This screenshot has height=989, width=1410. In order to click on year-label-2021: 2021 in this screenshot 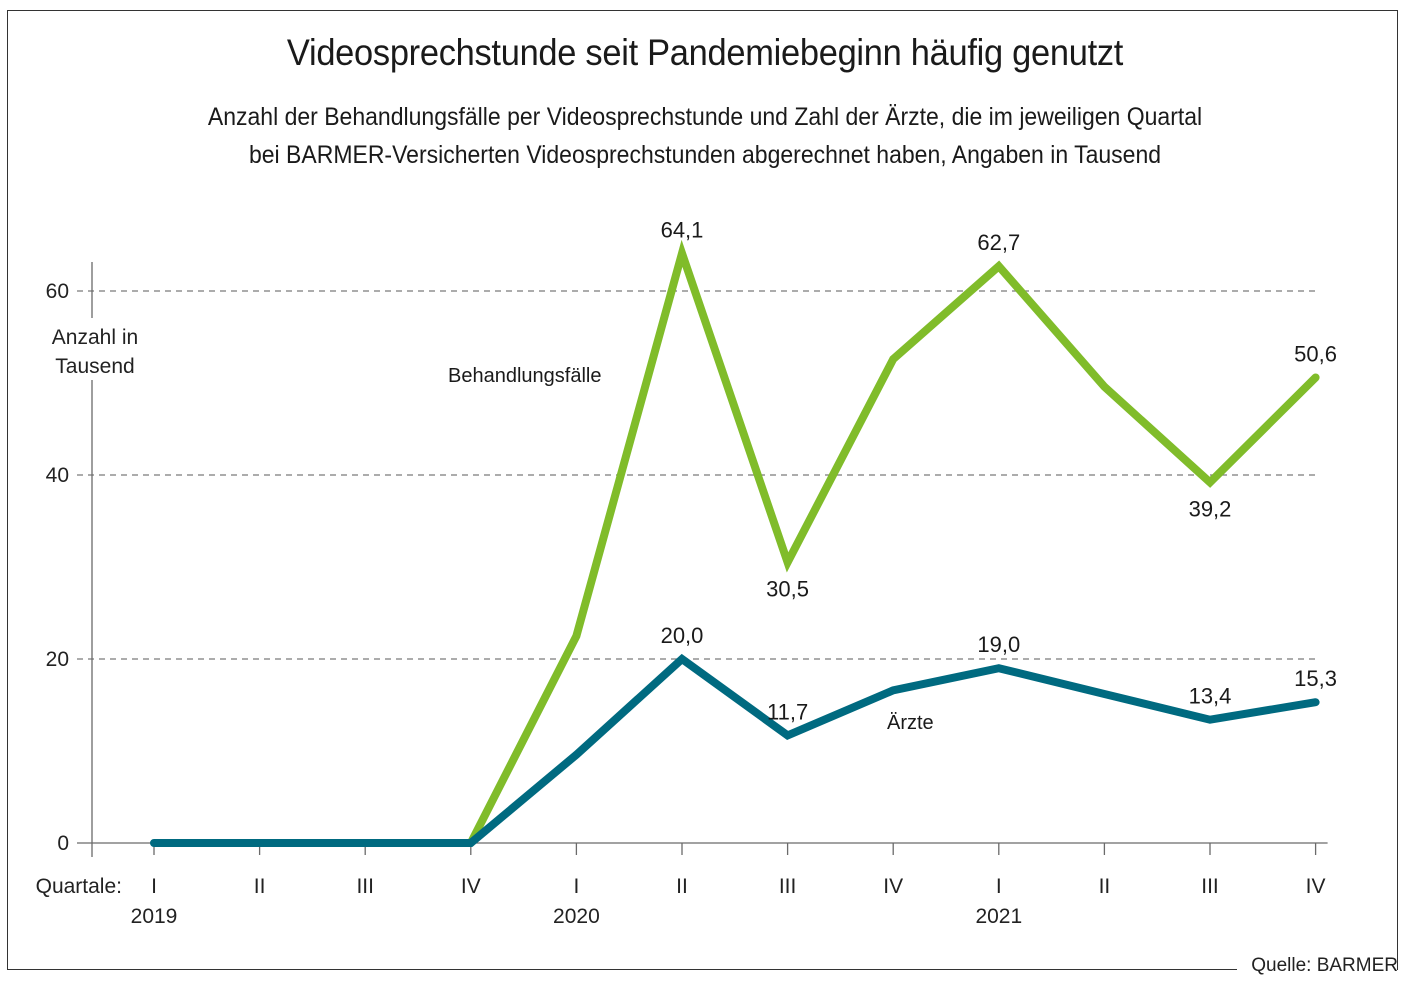, I will do `click(998, 916)`.